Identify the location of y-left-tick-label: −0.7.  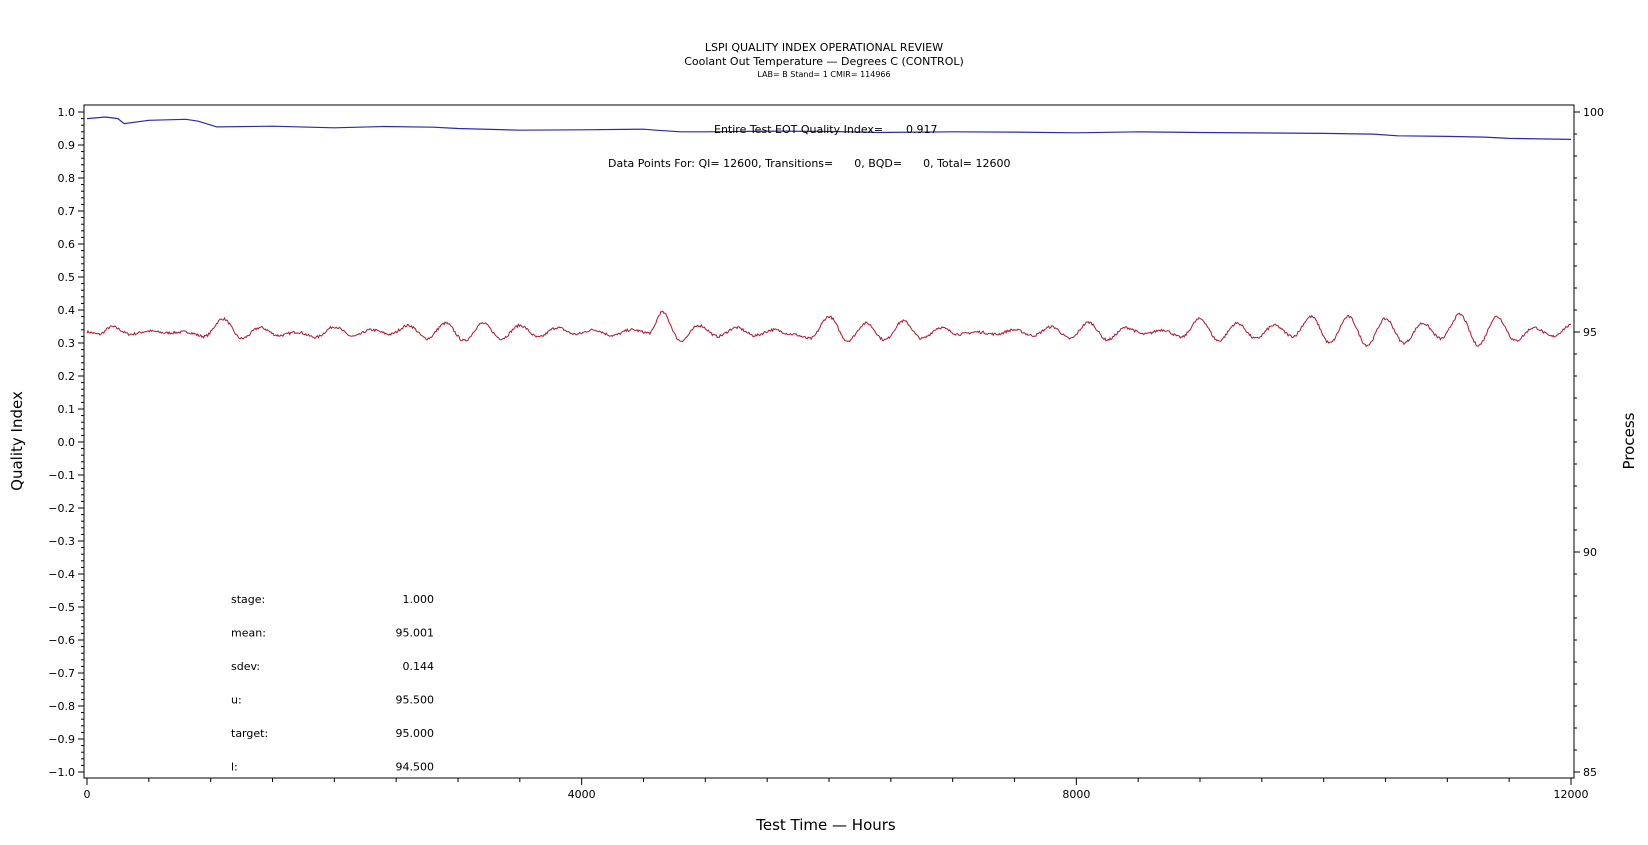
(61, 673).